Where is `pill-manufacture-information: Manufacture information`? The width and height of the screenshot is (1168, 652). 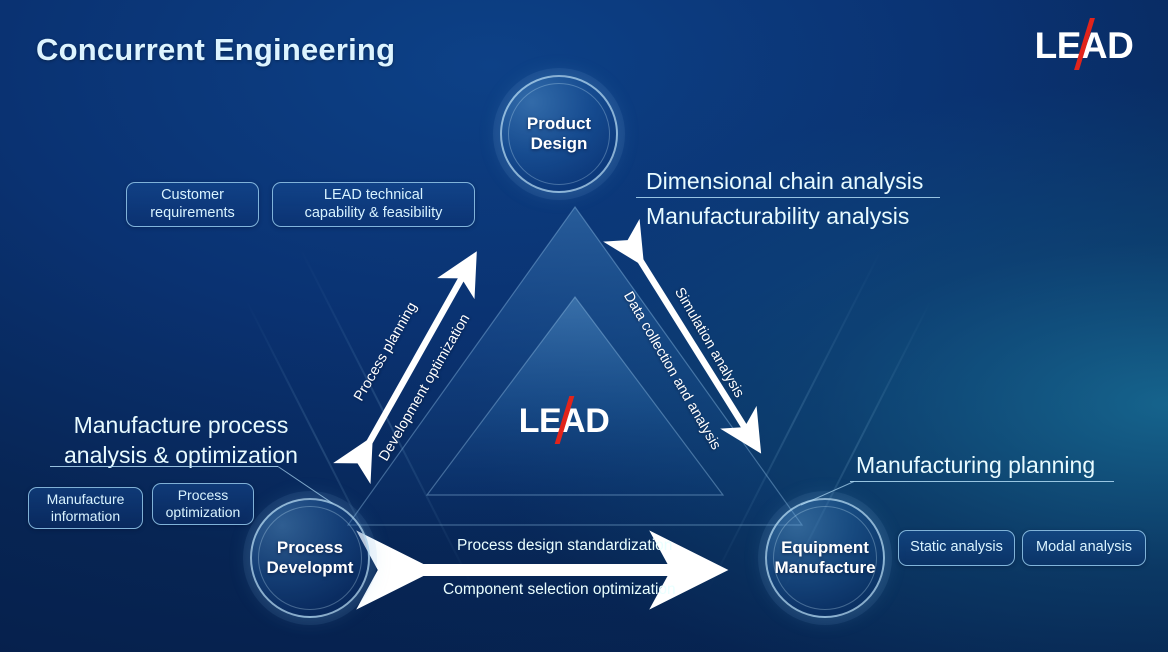
pill-manufacture-information: Manufacture information is located at coordinates (85, 508).